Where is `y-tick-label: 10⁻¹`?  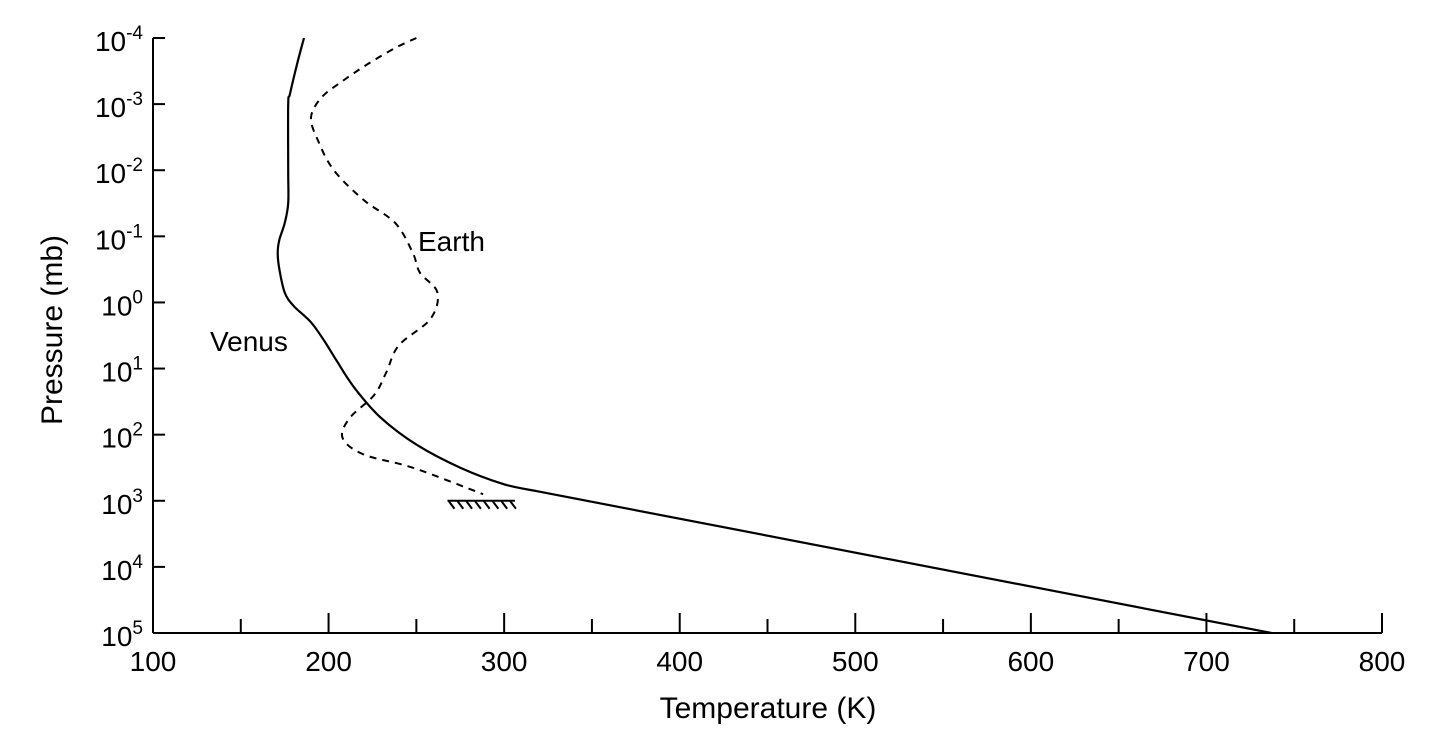
y-tick-label: 10⁻¹ is located at coordinates (119, 238).